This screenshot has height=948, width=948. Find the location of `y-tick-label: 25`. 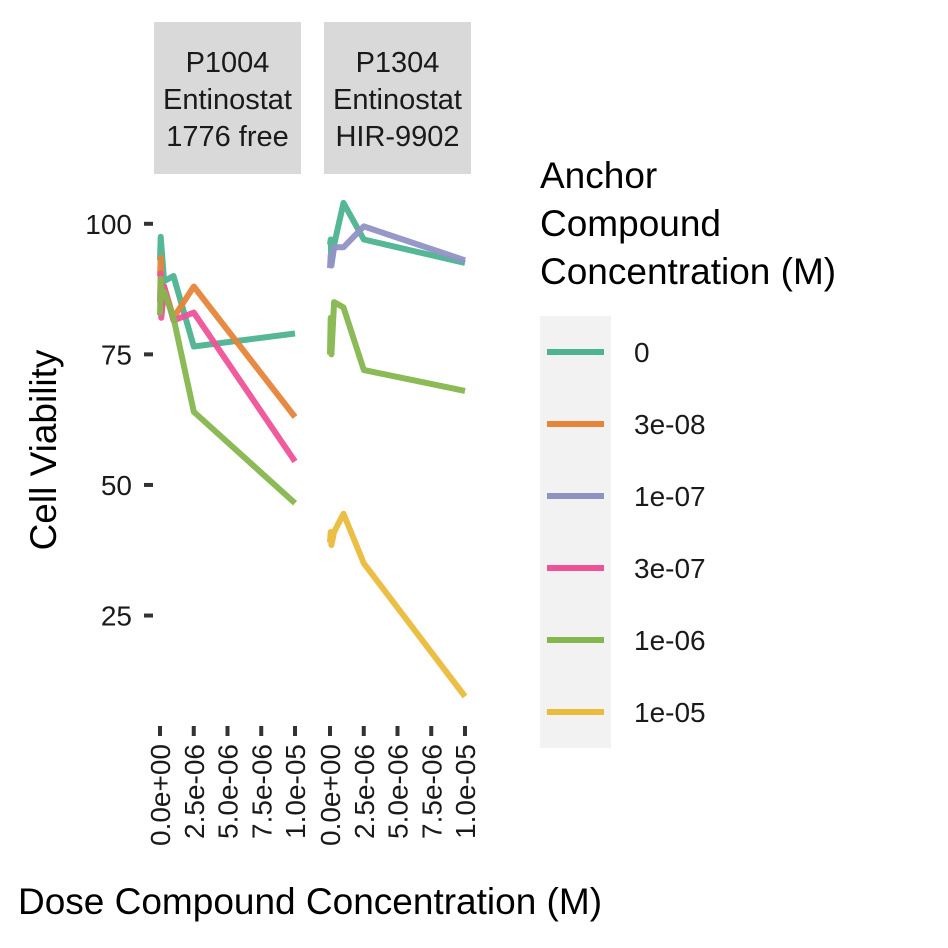

y-tick-label: 25 is located at coordinates (116, 616).